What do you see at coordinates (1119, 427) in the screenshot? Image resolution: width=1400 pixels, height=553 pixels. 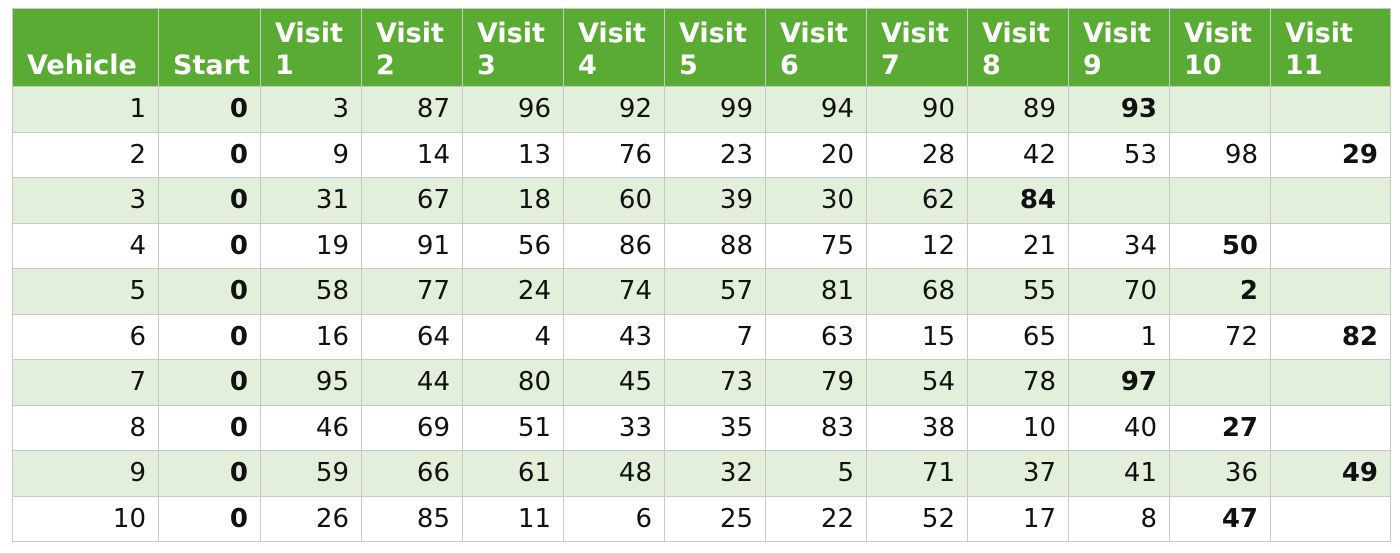 I see `visit-cell: 40` at bounding box center [1119, 427].